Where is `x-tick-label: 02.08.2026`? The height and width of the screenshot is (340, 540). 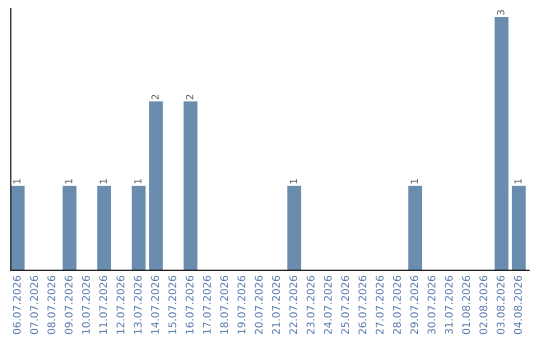 x-tick-label: 02.08.2026 is located at coordinates (483, 305).